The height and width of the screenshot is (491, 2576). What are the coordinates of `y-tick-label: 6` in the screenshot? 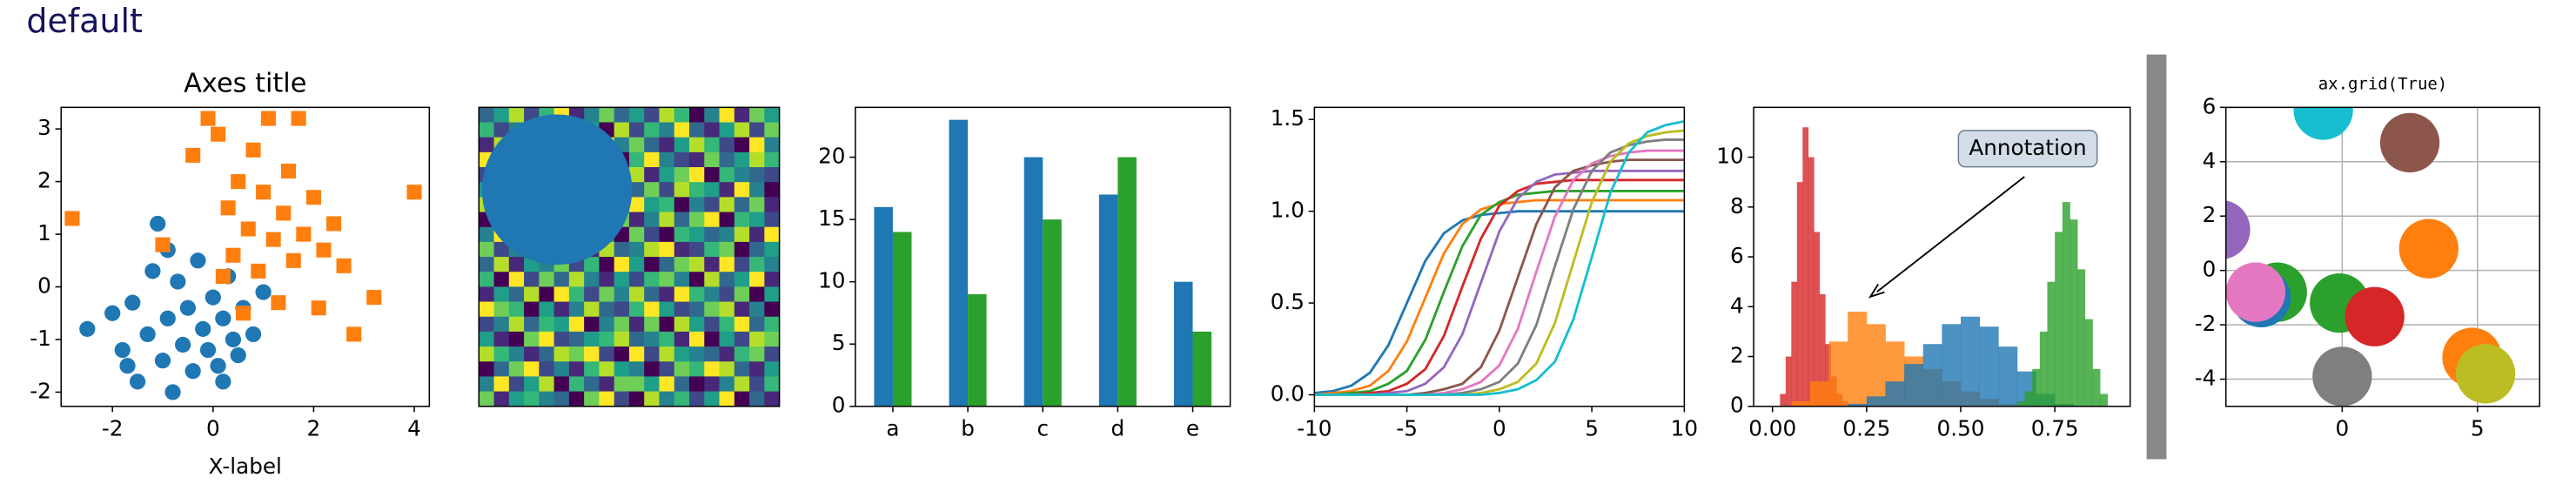 It's located at (1737, 255).